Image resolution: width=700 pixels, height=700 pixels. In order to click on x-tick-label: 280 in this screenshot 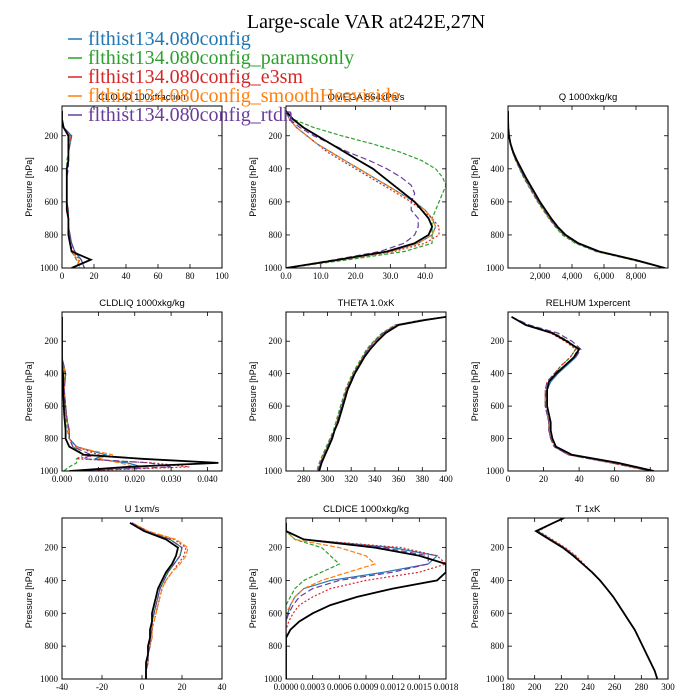, I will do `click(304, 479)`.